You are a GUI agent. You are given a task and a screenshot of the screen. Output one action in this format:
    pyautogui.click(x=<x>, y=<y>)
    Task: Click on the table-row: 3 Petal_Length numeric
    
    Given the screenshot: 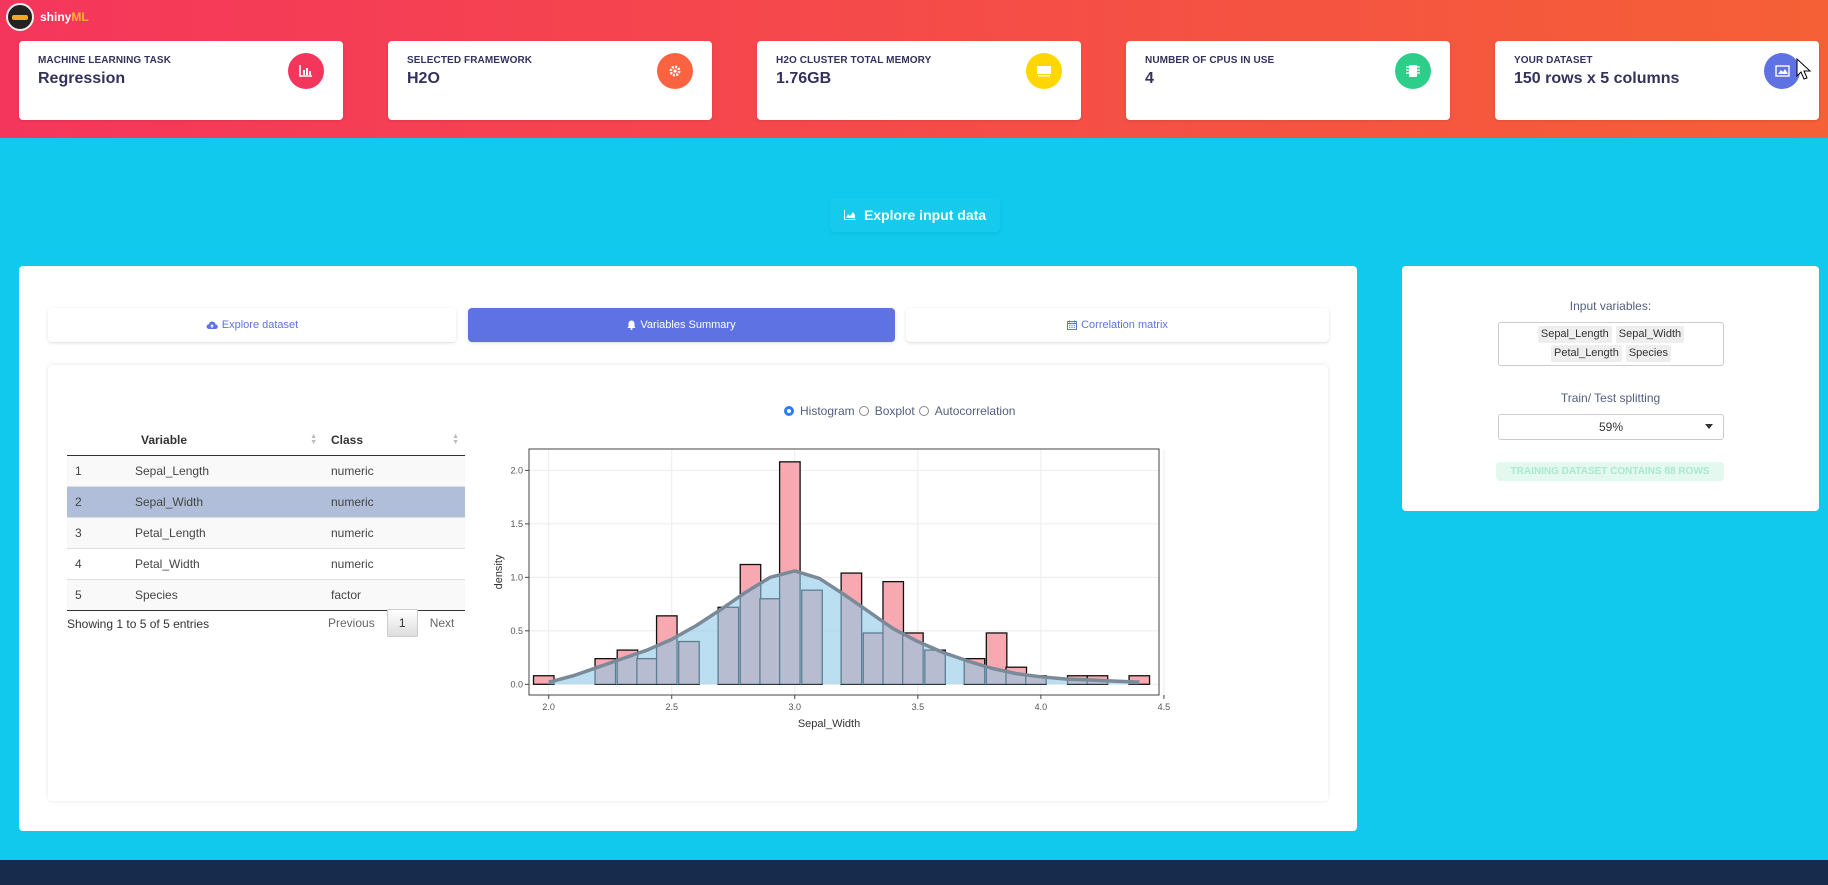 What is the action you would take?
    pyautogui.click(x=266, y=533)
    